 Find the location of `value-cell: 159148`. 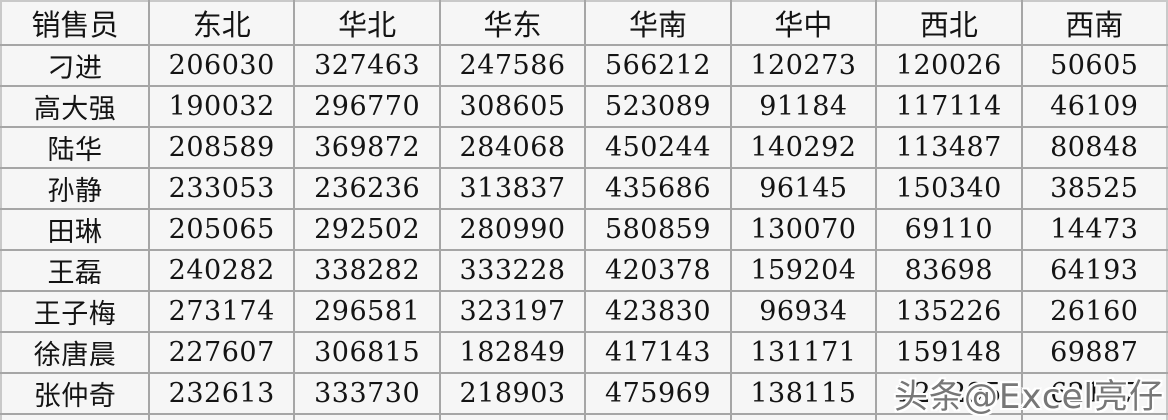

value-cell: 159148 is located at coordinates (949, 352).